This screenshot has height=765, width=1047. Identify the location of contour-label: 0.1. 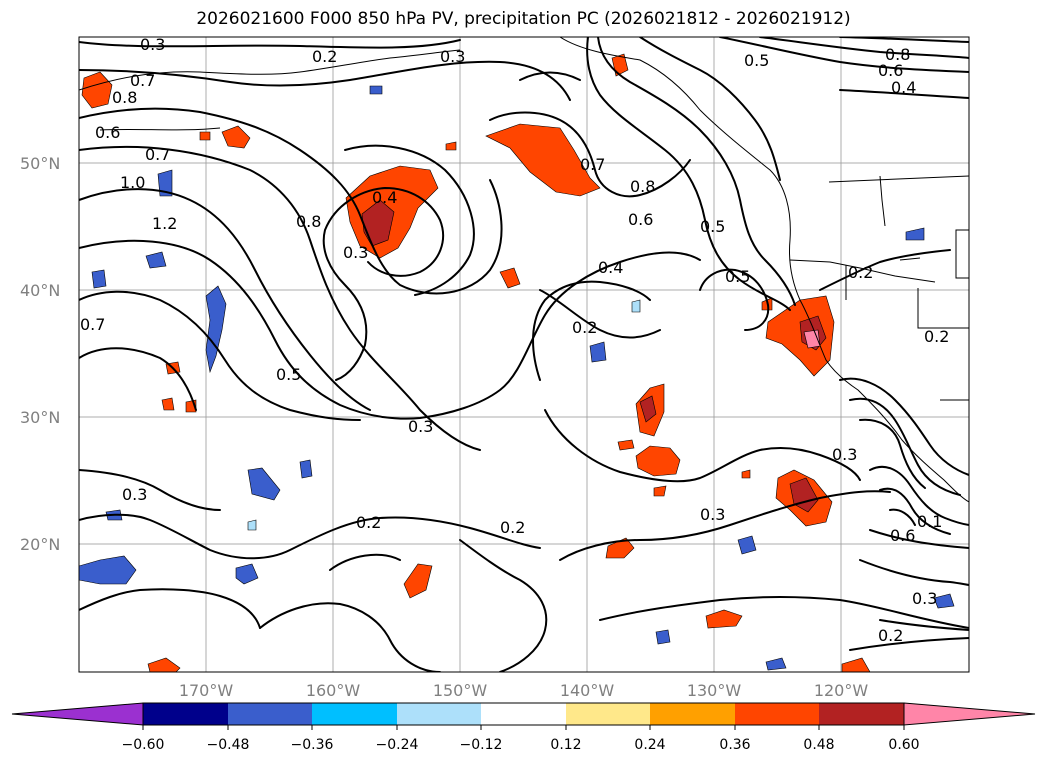
(929, 521).